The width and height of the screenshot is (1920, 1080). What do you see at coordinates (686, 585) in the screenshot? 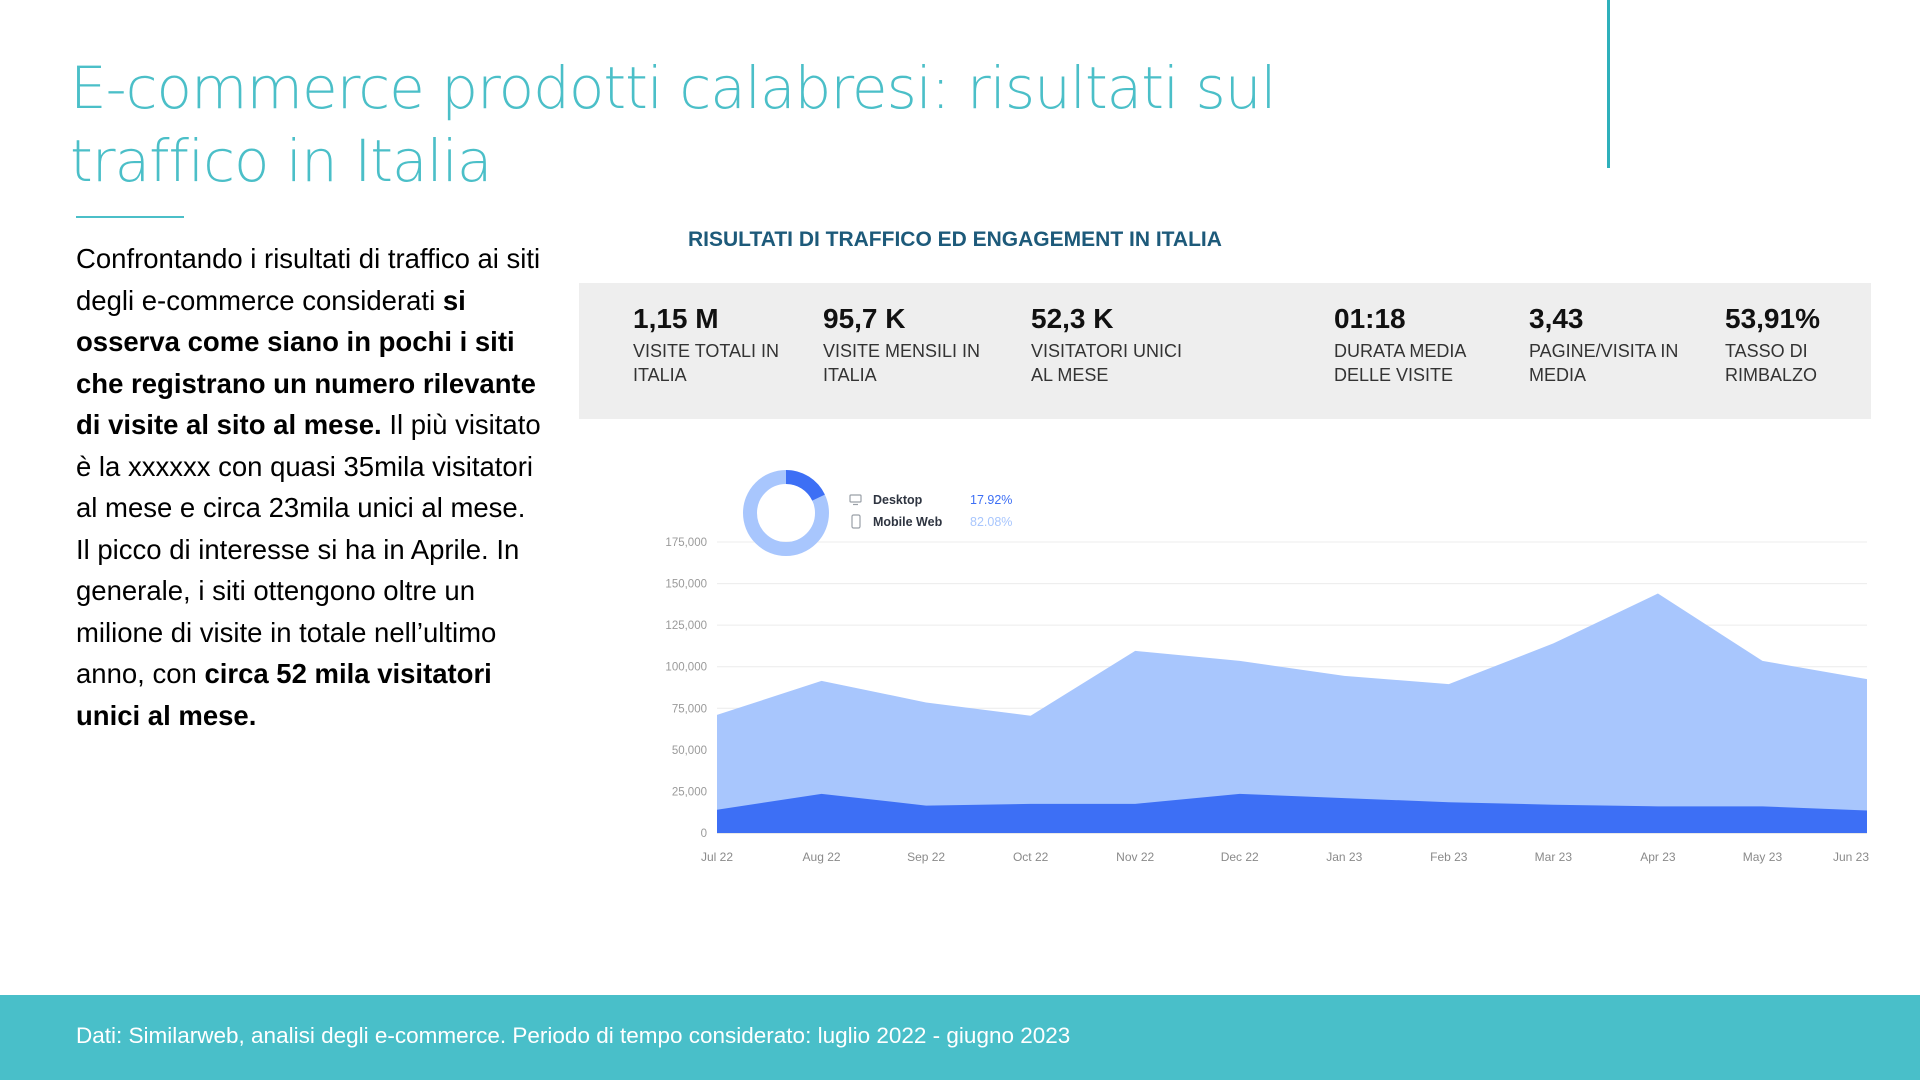
I see `y-tick-label: 150,000` at bounding box center [686, 585].